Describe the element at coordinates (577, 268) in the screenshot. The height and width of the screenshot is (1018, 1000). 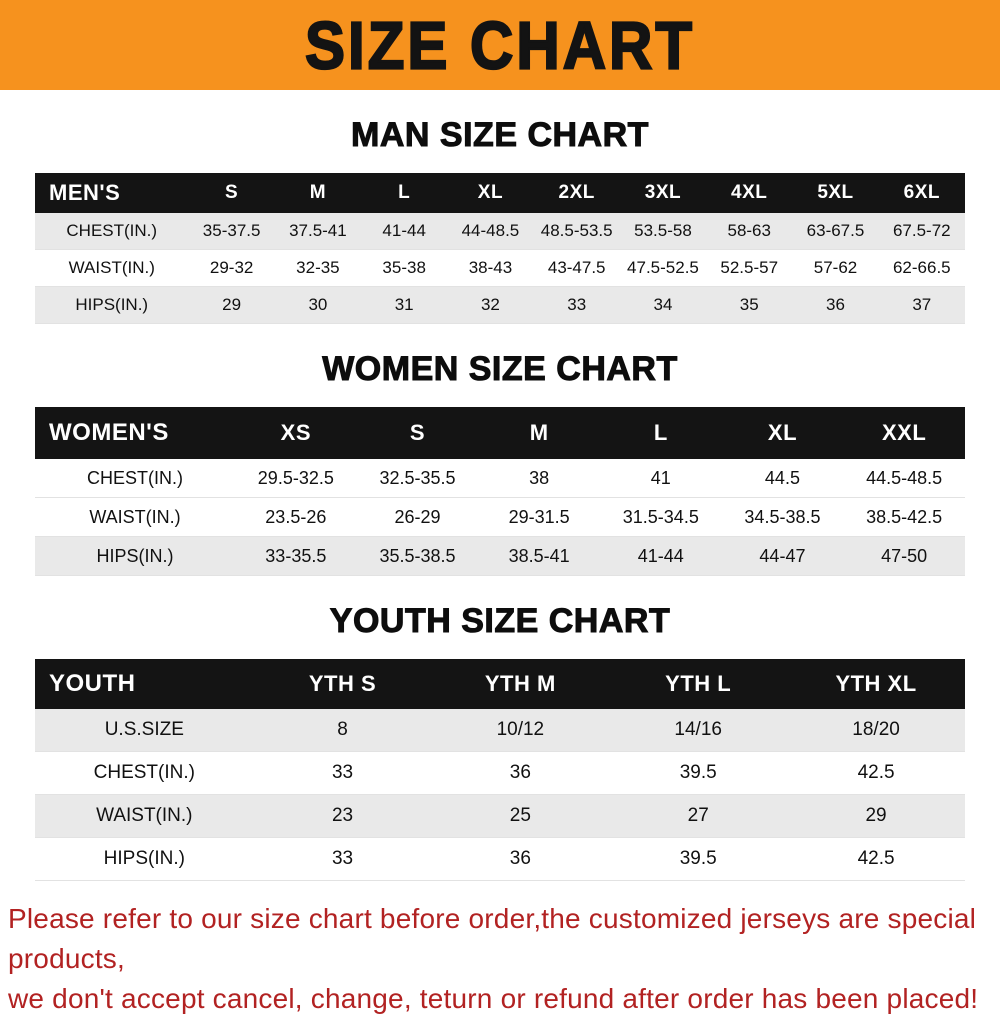
I see `size-value-cell: 43-47.5` at that location.